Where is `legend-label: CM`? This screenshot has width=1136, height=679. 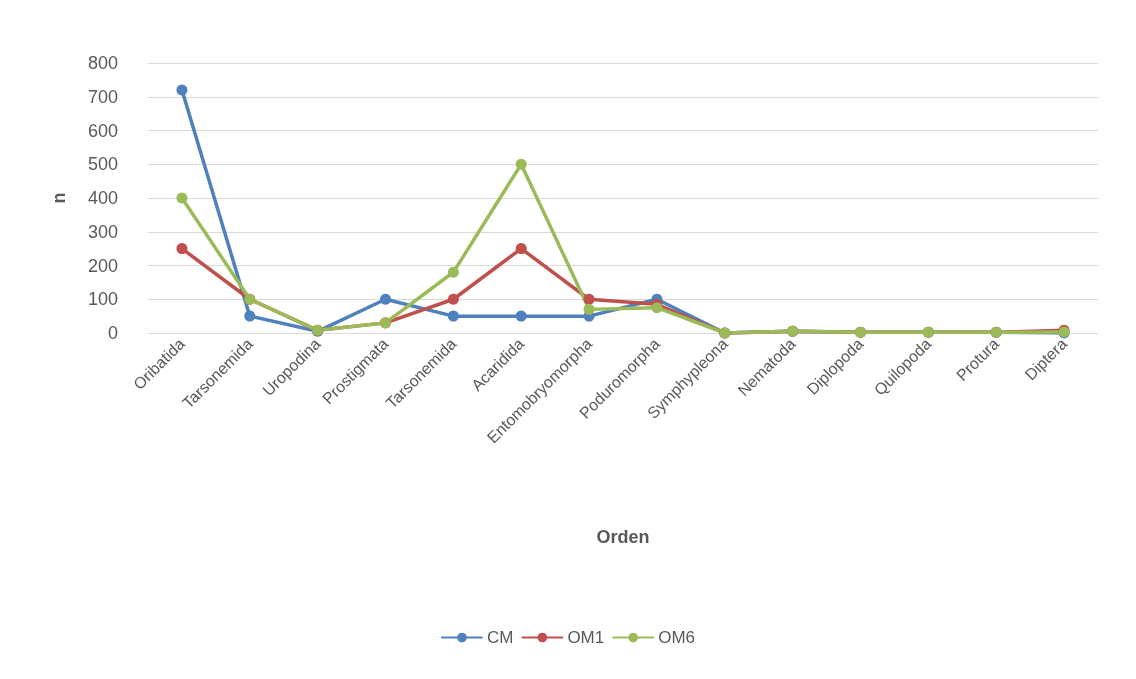
legend-label: CM is located at coordinates (500, 637).